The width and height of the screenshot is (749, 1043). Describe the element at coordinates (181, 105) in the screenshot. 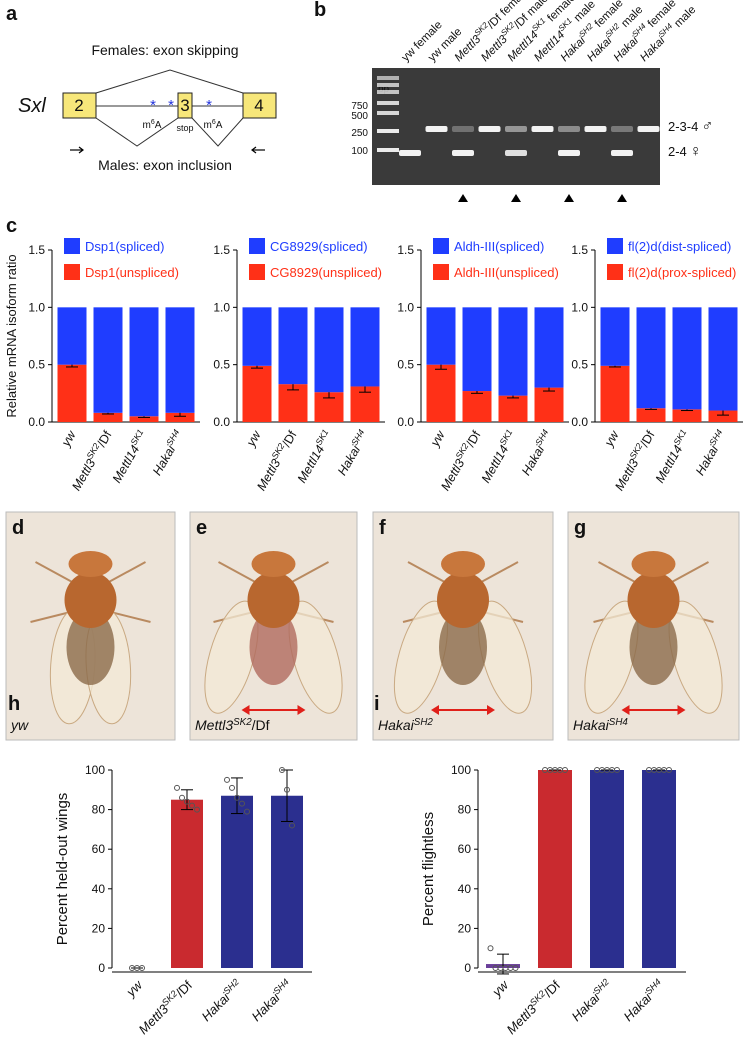

I see `stars: * * *` at that location.